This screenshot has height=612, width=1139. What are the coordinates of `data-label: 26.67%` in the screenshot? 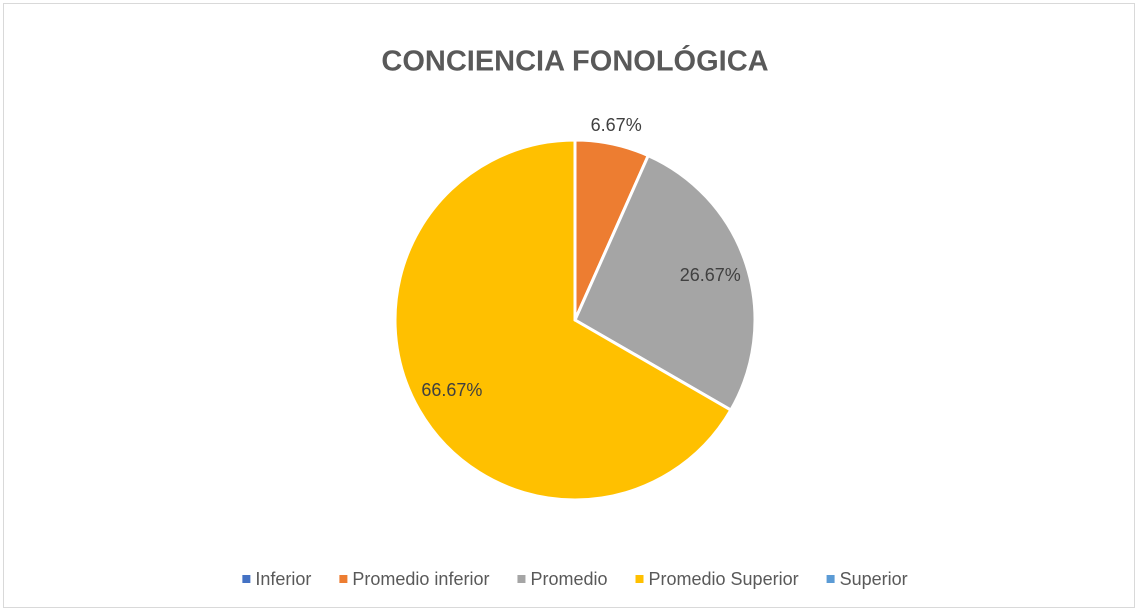 It's located at (710, 275).